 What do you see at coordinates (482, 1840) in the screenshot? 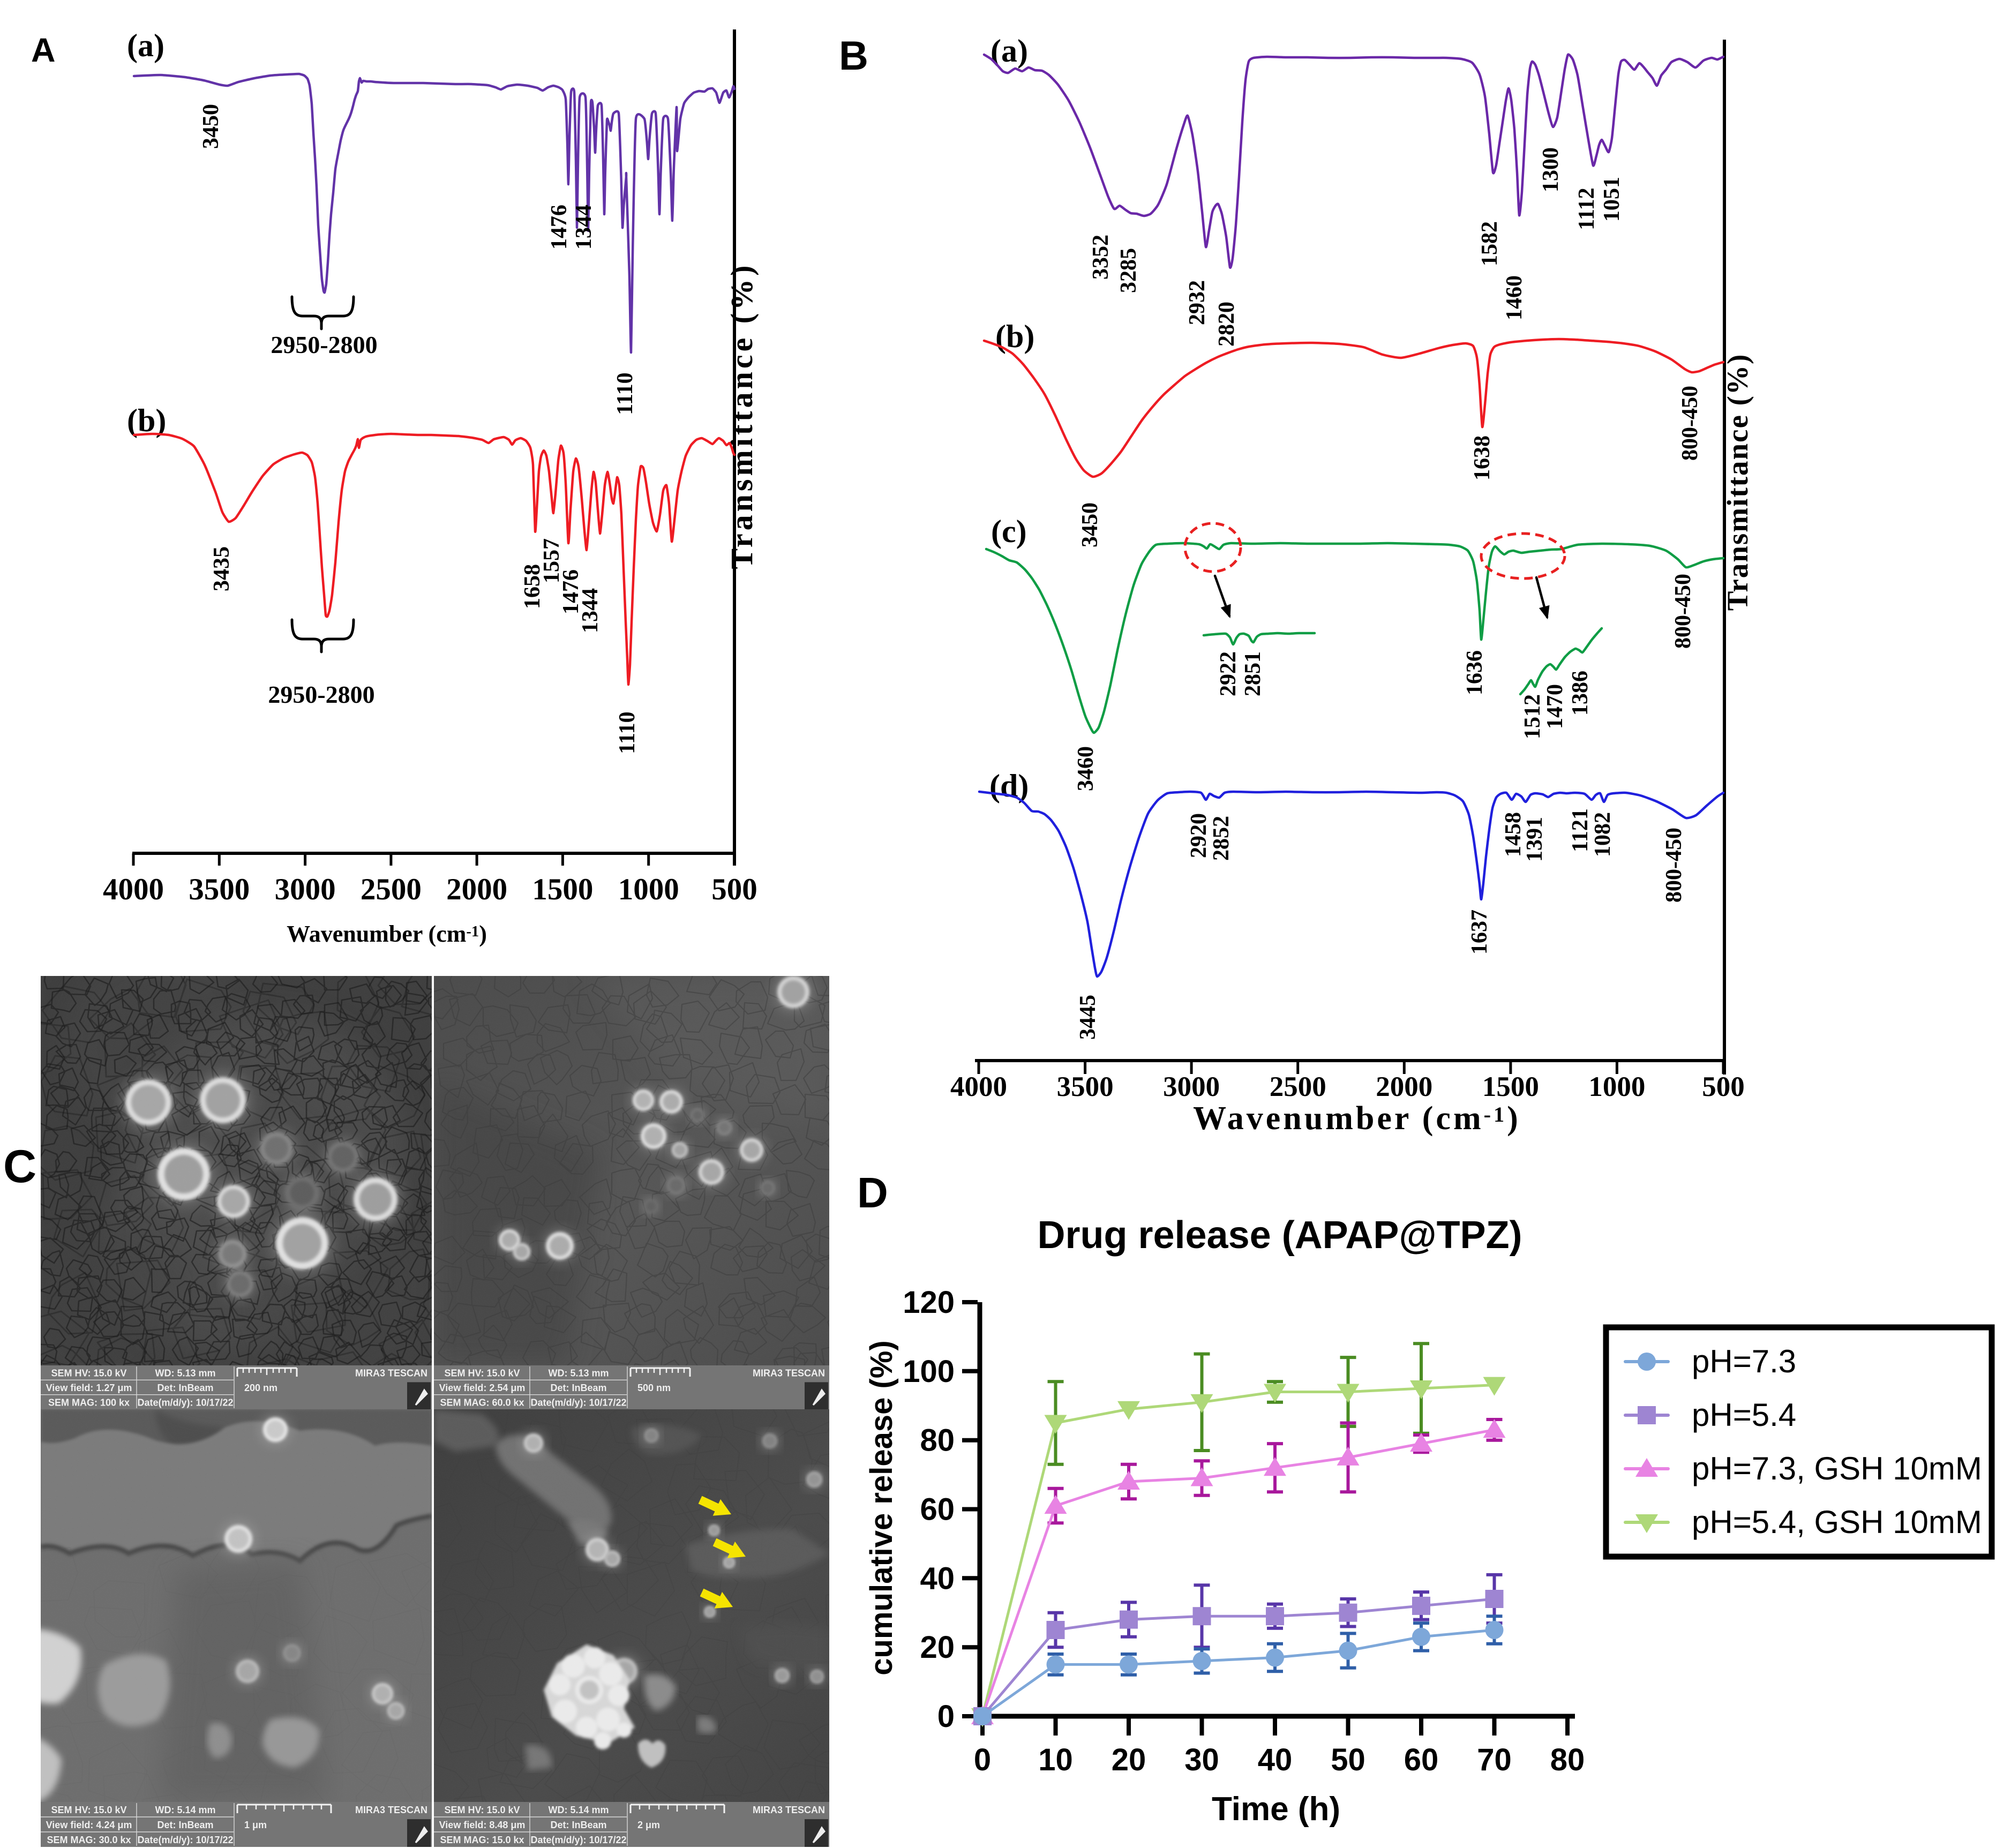
I see `svg-text: SEM MAG: 15.0 kx` at bounding box center [482, 1840].